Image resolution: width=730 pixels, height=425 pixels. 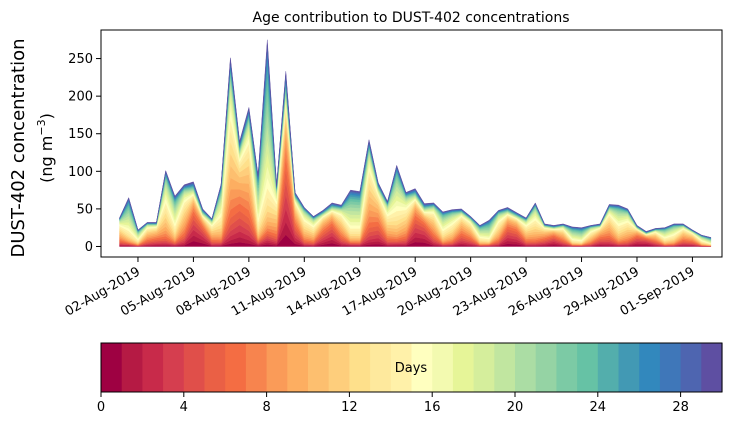 I want to click on colorbar-tick-label: 20, so click(x=515, y=407).